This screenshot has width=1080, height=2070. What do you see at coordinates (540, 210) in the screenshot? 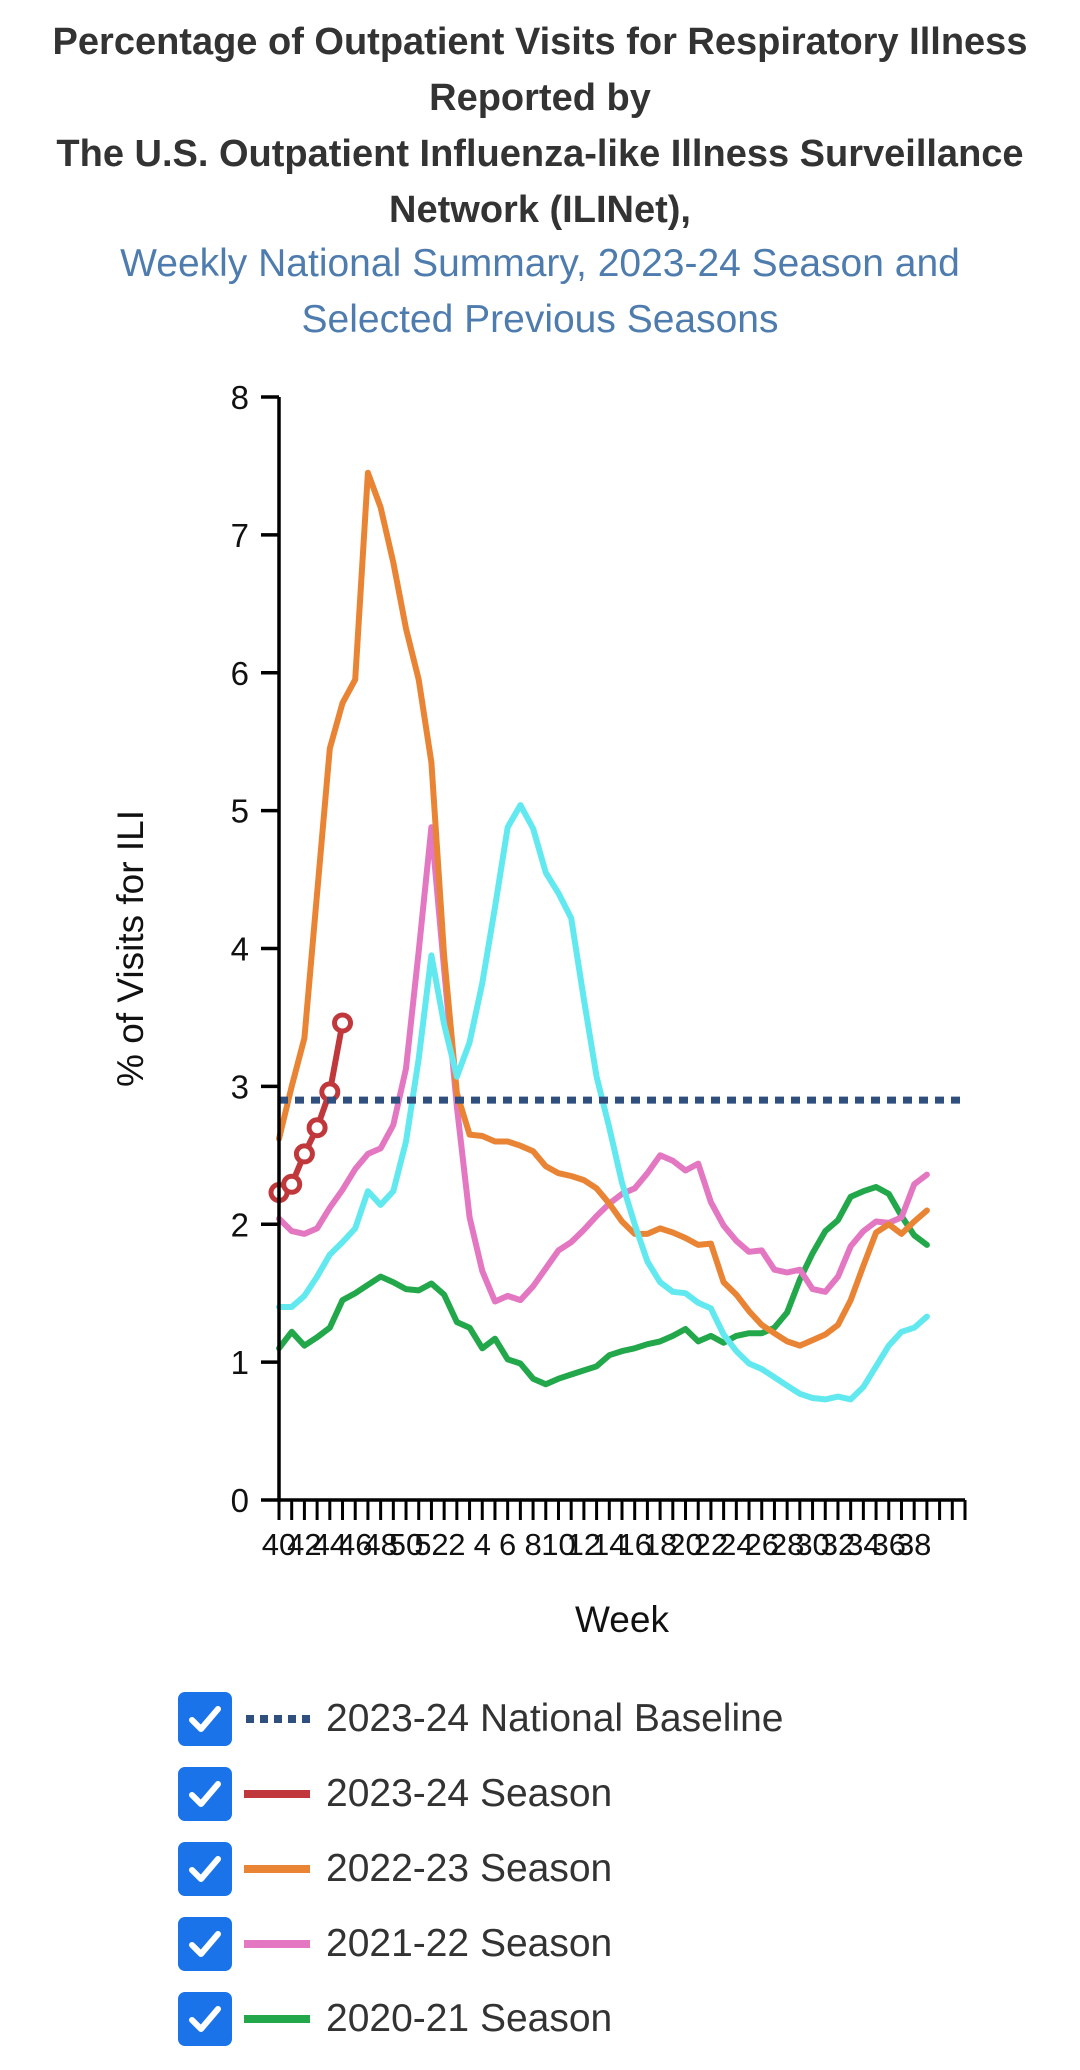
I see `title-line: Network (ILINet),` at bounding box center [540, 210].